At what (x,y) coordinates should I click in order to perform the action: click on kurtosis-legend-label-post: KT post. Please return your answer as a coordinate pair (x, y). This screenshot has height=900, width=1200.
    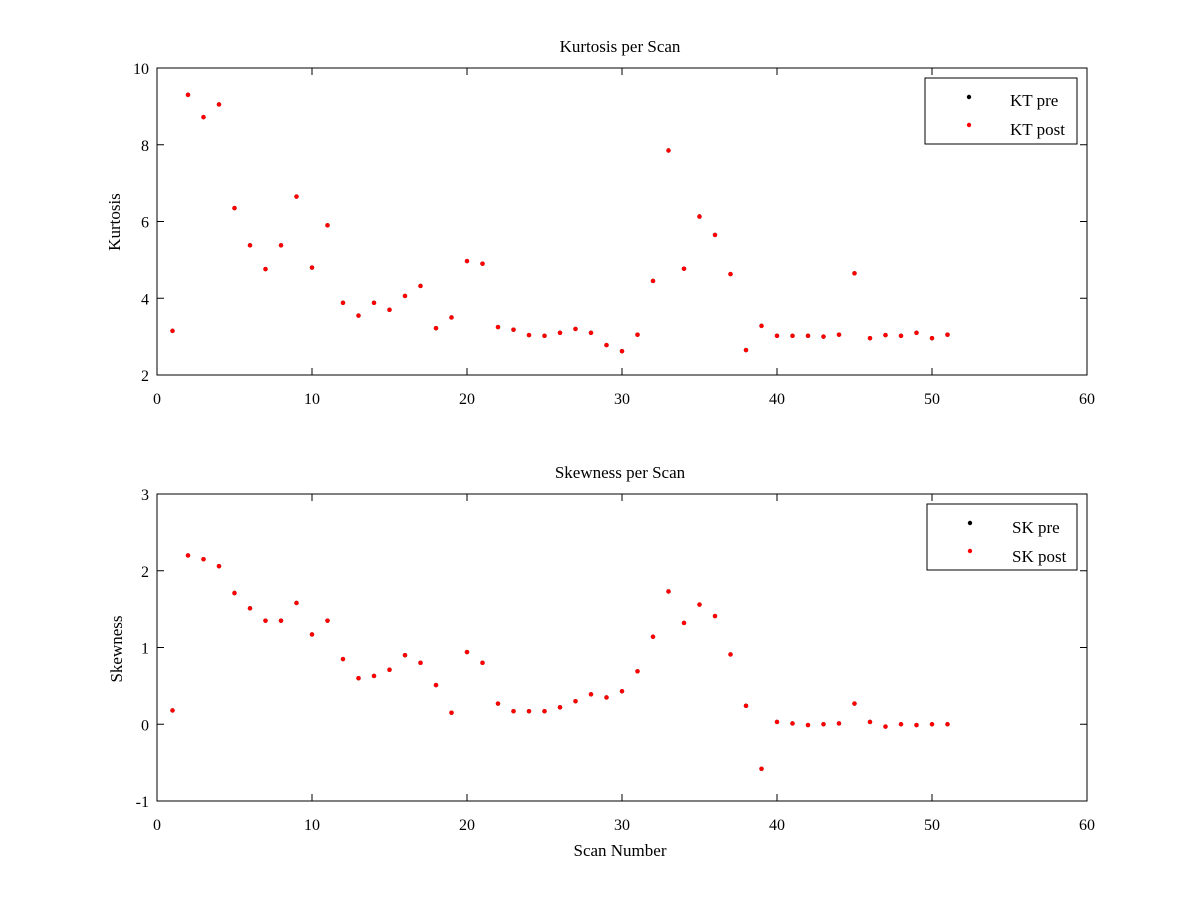
    Looking at the image, I should click on (1037, 129).